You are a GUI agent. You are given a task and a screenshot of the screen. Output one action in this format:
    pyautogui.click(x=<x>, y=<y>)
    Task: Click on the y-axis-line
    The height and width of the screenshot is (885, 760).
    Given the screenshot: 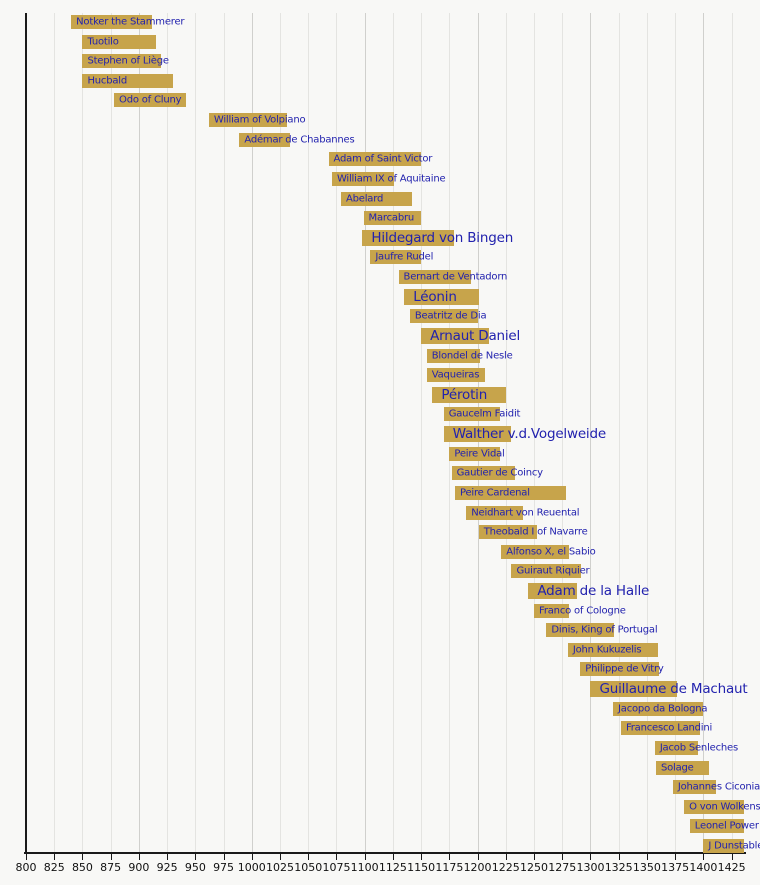 What is the action you would take?
    pyautogui.click(x=26, y=432)
    